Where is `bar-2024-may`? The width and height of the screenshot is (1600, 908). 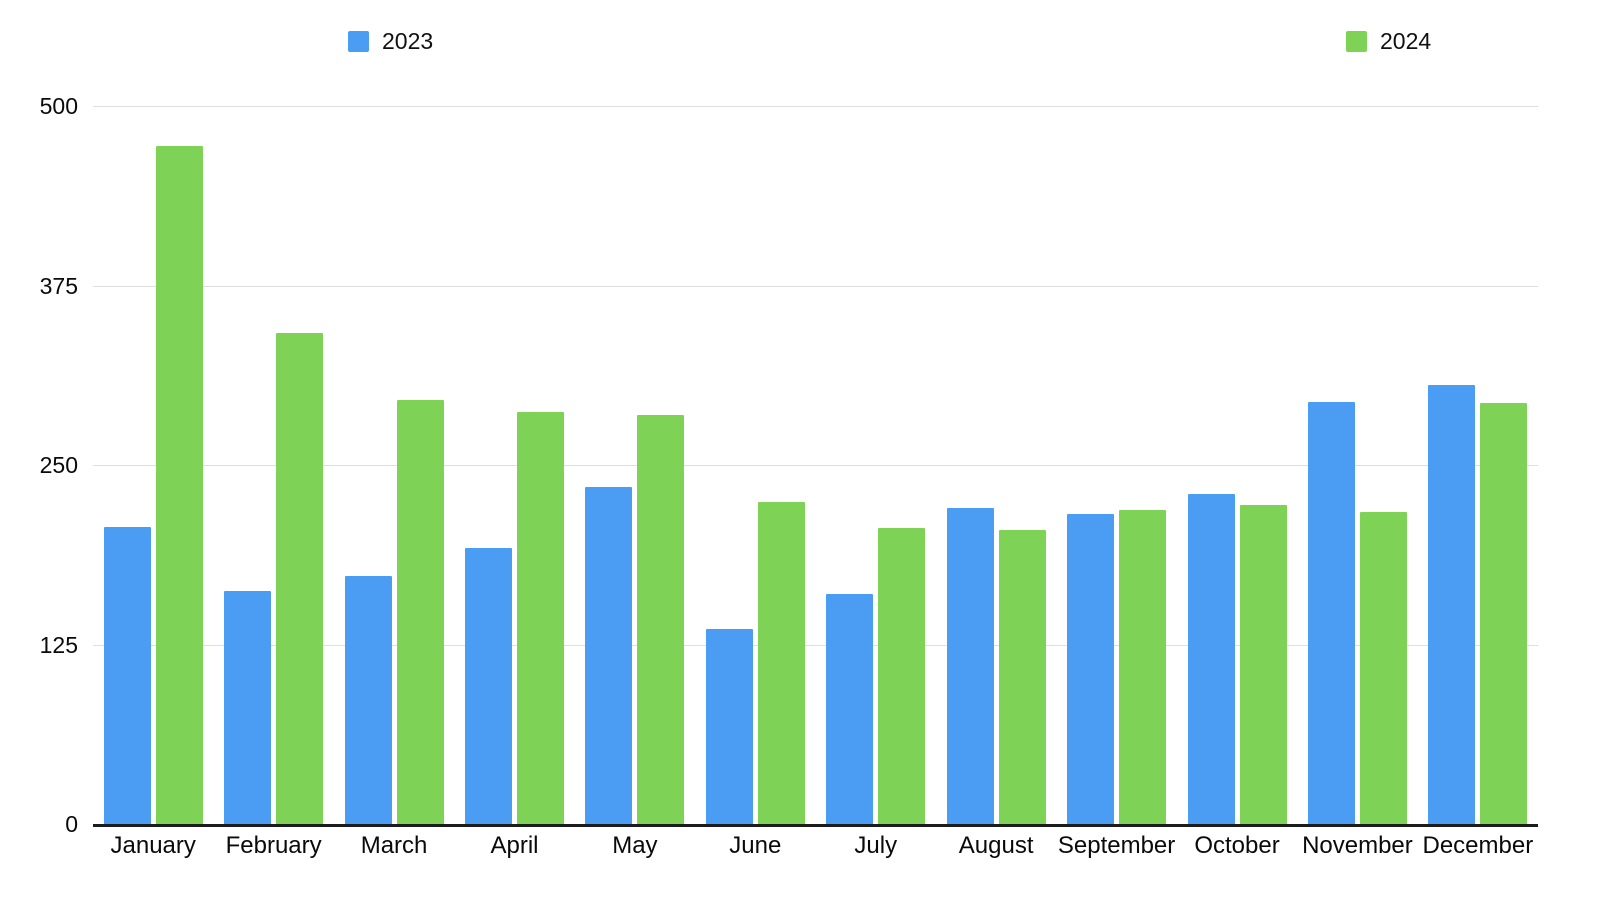
bar-2024-may is located at coordinates (661, 619).